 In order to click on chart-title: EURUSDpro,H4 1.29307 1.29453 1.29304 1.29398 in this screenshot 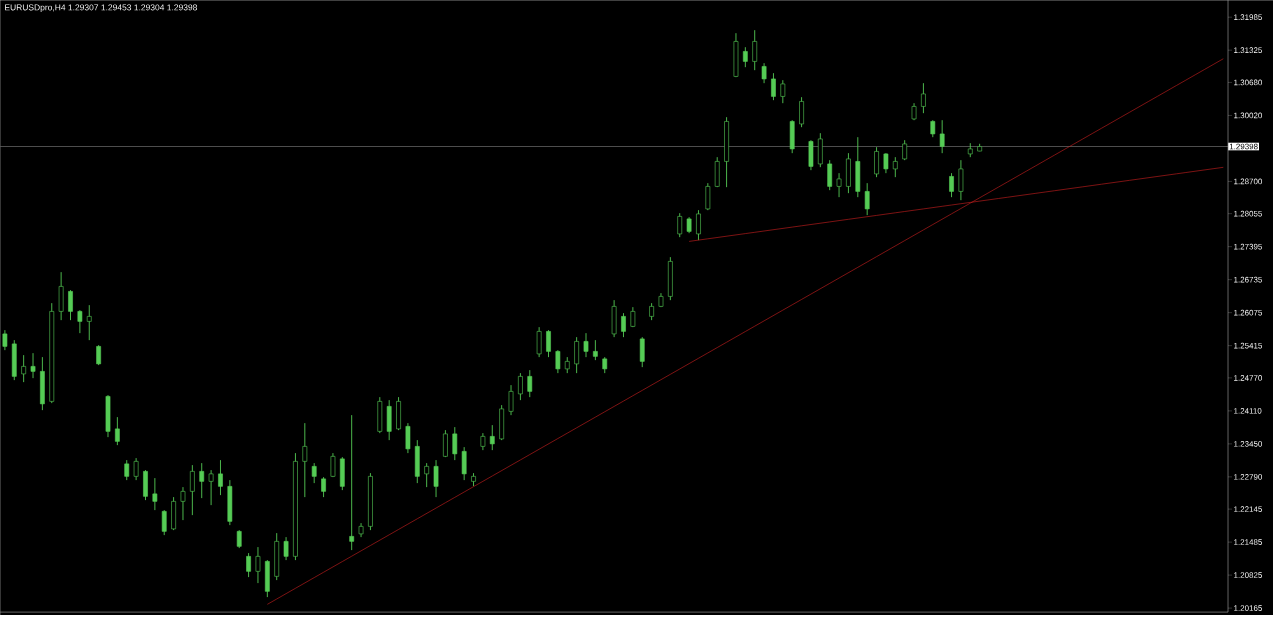, I will do `click(101, 8)`.